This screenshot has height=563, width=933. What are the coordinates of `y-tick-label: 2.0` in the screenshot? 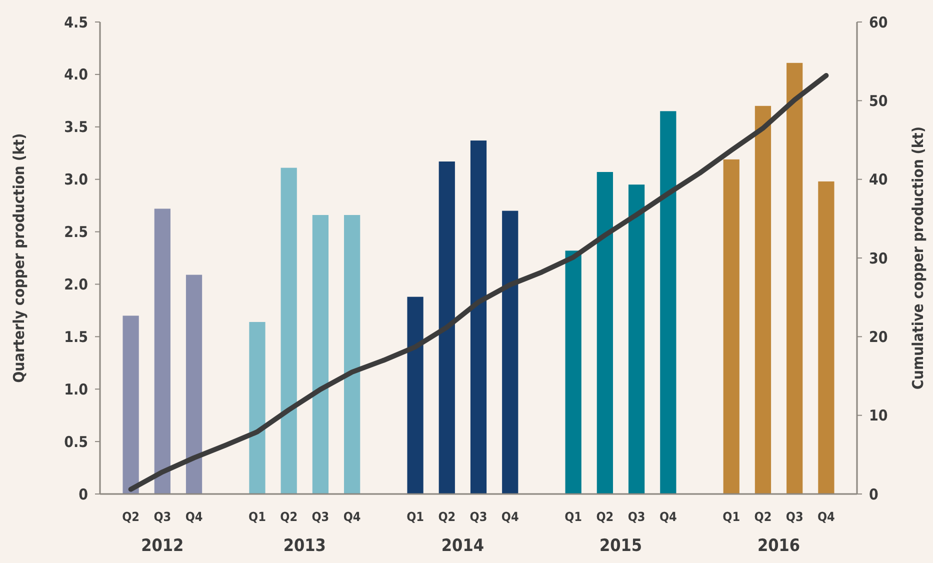 It's located at (76, 284).